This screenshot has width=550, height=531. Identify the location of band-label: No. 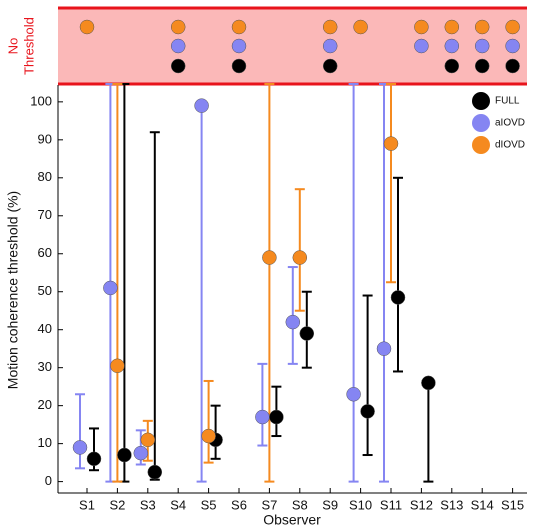
(12, 46).